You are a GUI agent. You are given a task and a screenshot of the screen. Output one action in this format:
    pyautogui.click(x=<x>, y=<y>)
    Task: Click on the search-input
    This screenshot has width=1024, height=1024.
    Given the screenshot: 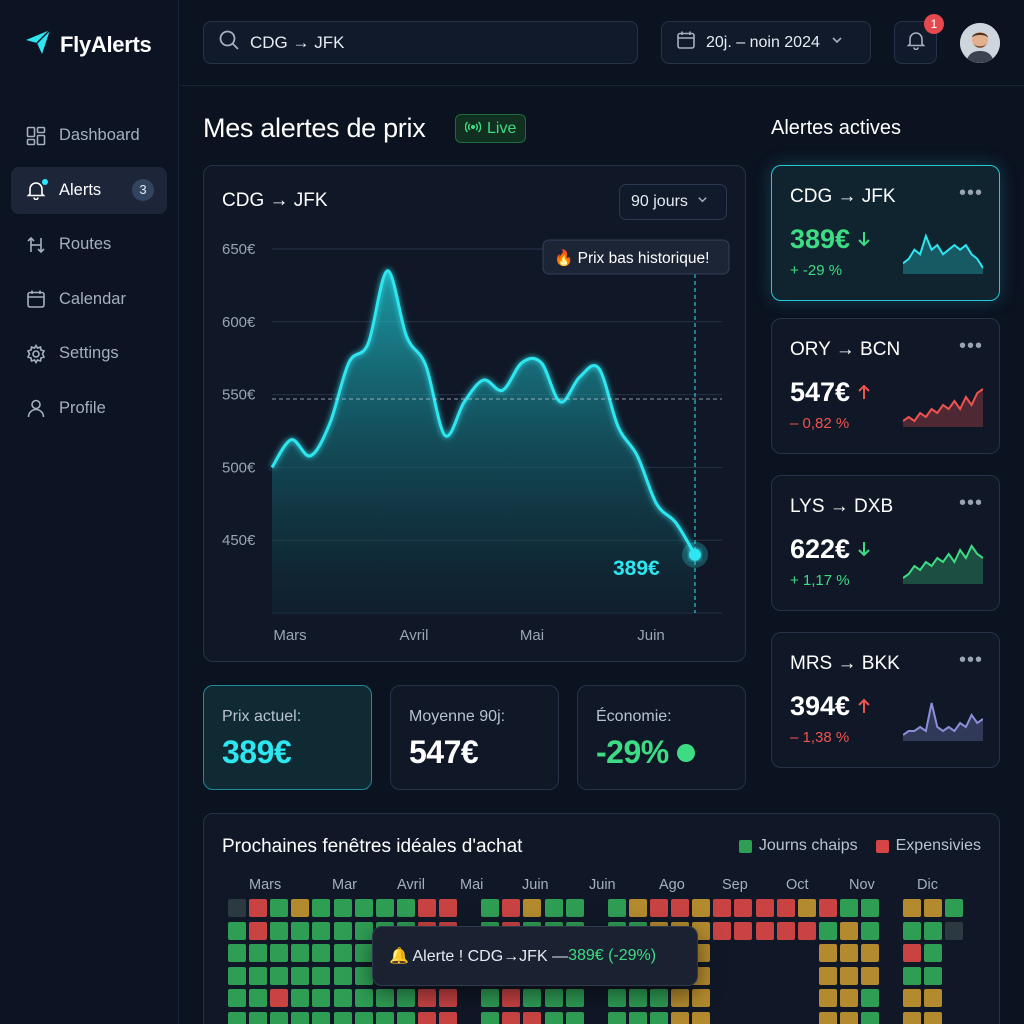 What is the action you would take?
    pyautogui.click(x=430, y=42)
    